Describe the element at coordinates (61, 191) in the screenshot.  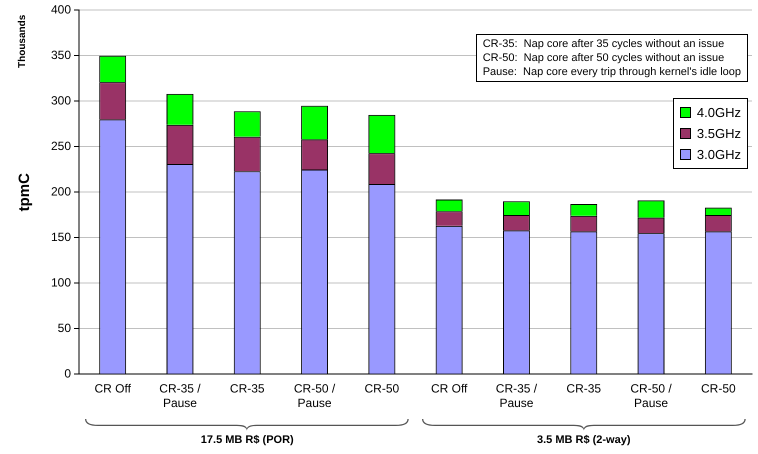
I see `y-tick-label: 200` at that location.